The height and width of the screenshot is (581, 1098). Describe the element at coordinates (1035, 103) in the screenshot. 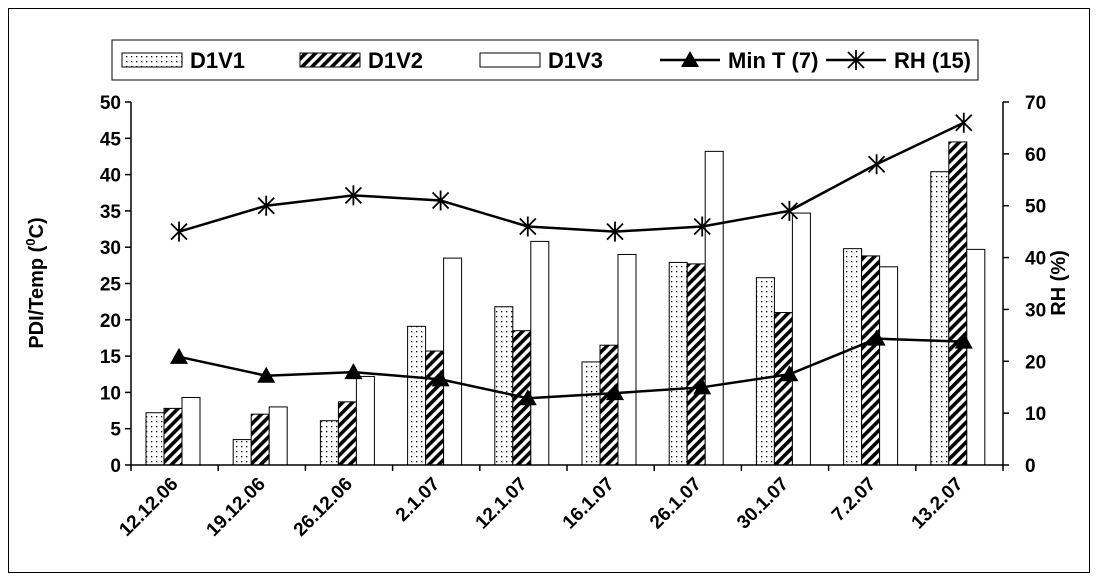

I see `y-right-tick-label: 70` at that location.